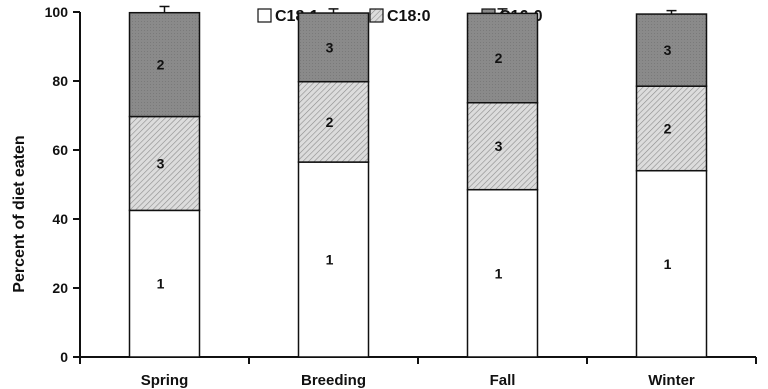 This screenshot has width=768, height=389. What do you see at coordinates (60, 219) in the screenshot?
I see `y-tick-label: 40` at bounding box center [60, 219].